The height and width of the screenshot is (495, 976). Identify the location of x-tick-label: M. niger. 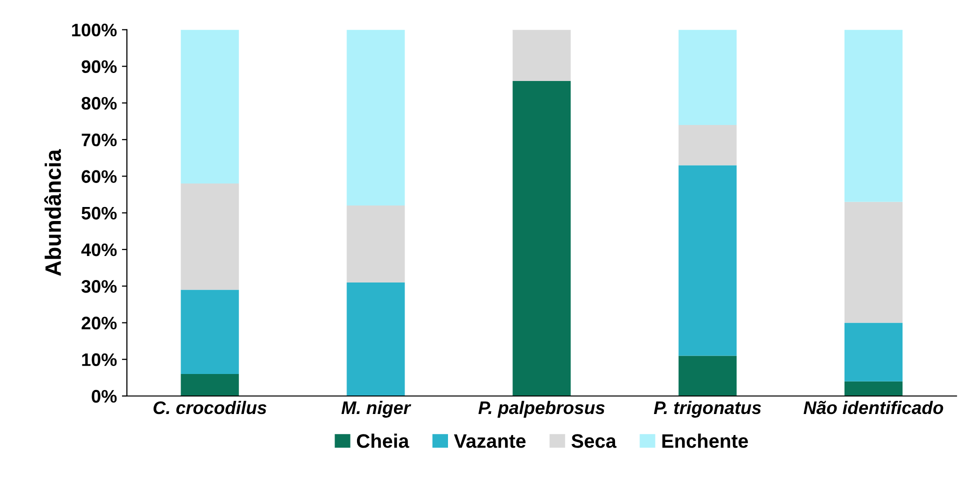
(376, 409).